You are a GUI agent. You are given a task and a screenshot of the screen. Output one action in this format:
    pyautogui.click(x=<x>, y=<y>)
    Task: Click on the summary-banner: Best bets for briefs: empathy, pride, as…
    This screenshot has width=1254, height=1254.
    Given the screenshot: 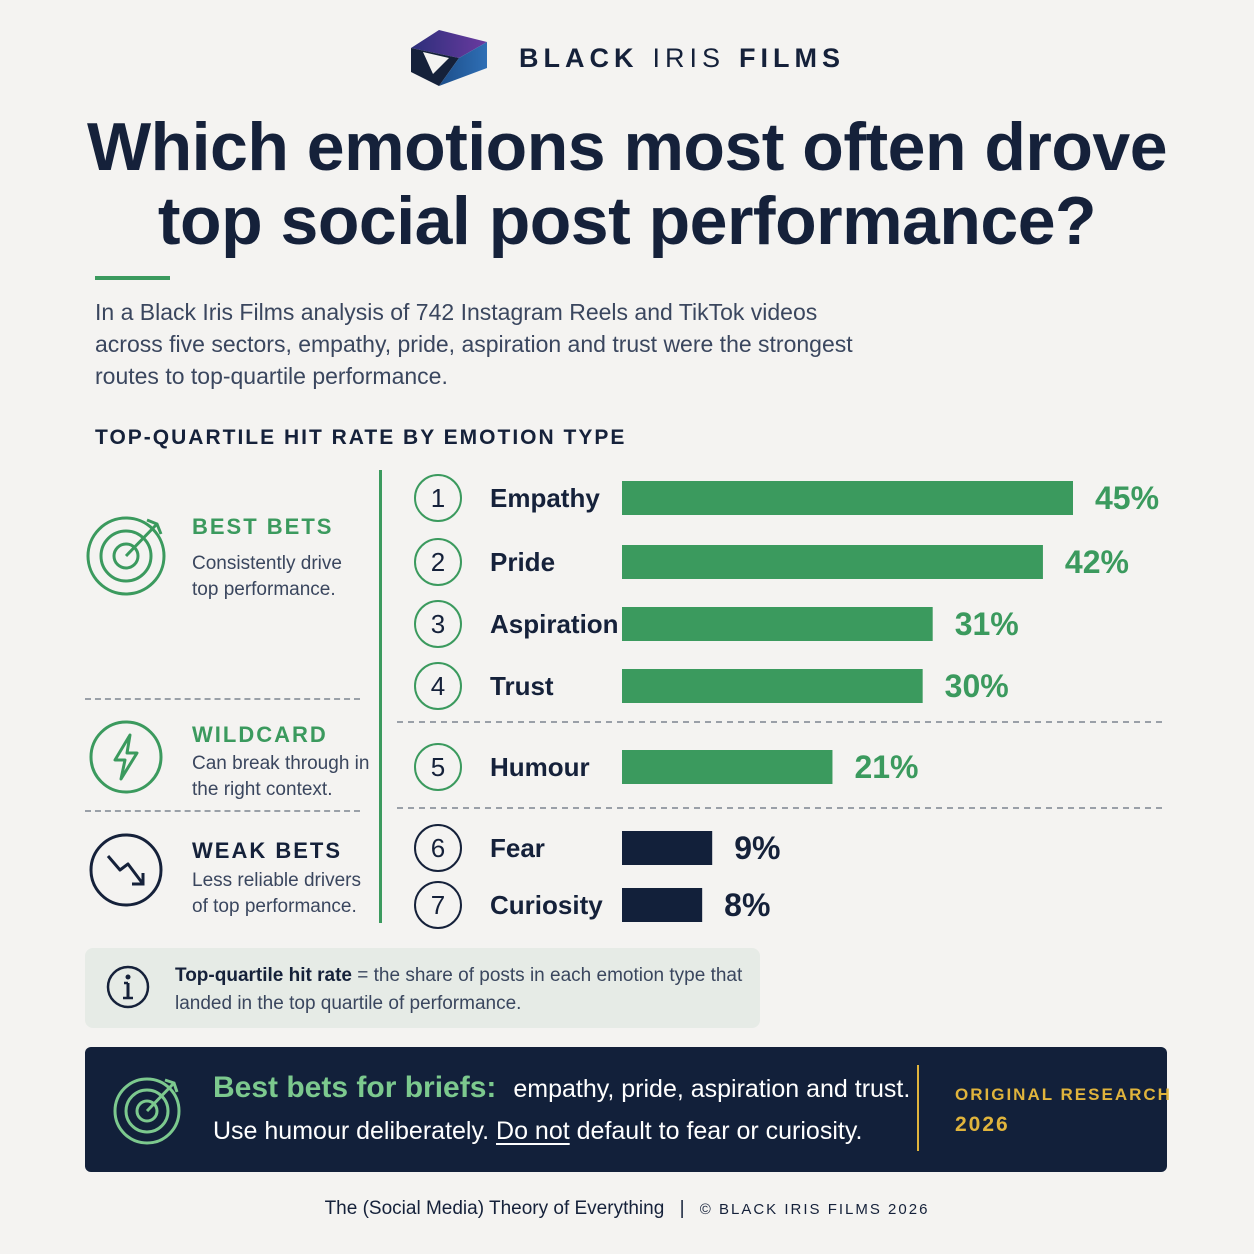 What is the action you would take?
    pyautogui.click(x=627, y=1109)
    